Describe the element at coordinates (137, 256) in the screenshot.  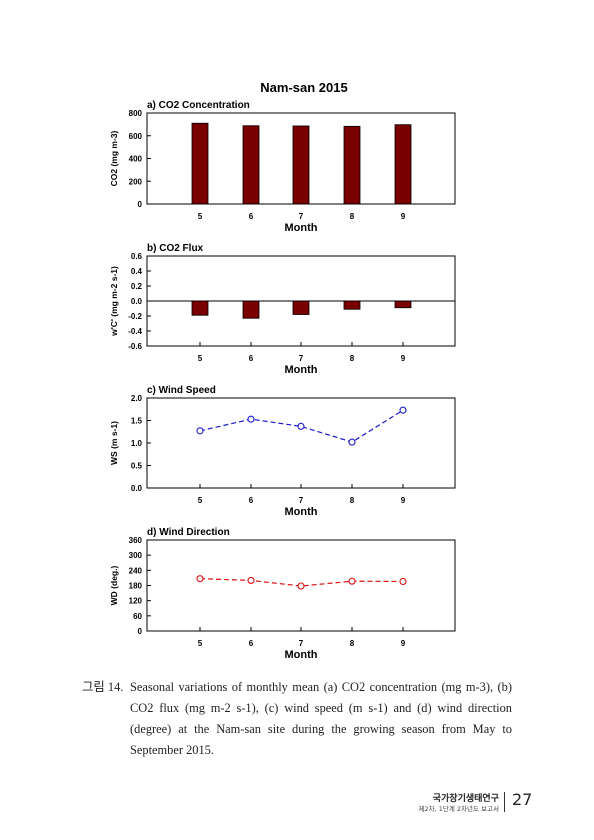
I see `y-tick-label: 0.6` at that location.